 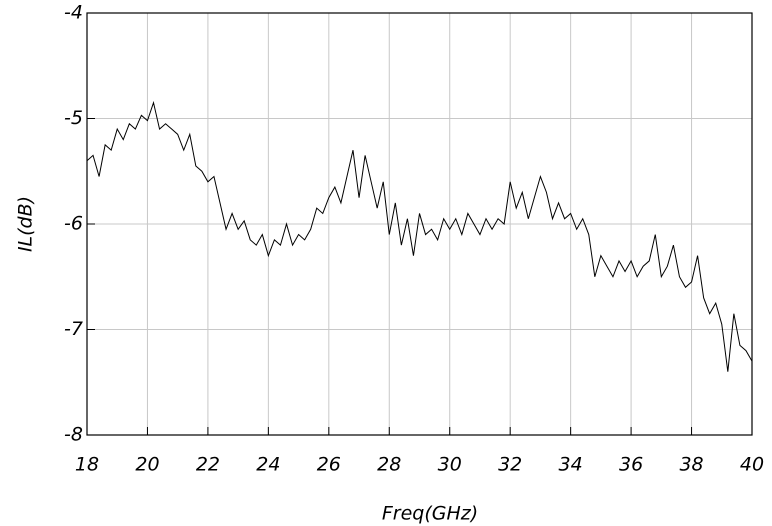 What do you see at coordinates (73, 224) in the screenshot?
I see `y-tick-label: -6` at bounding box center [73, 224].